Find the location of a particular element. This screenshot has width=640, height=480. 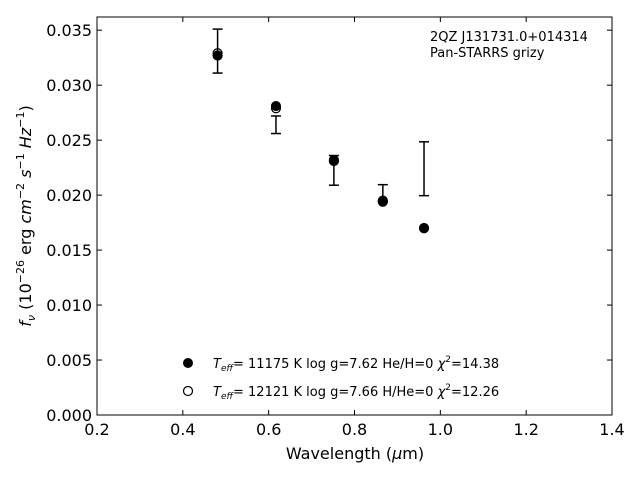

y-tick-label: 0.035 is located at coordinates (69, 30).